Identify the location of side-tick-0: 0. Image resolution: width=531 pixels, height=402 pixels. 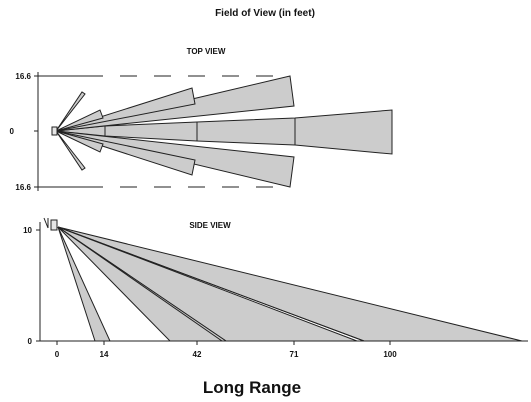
(30, 341).